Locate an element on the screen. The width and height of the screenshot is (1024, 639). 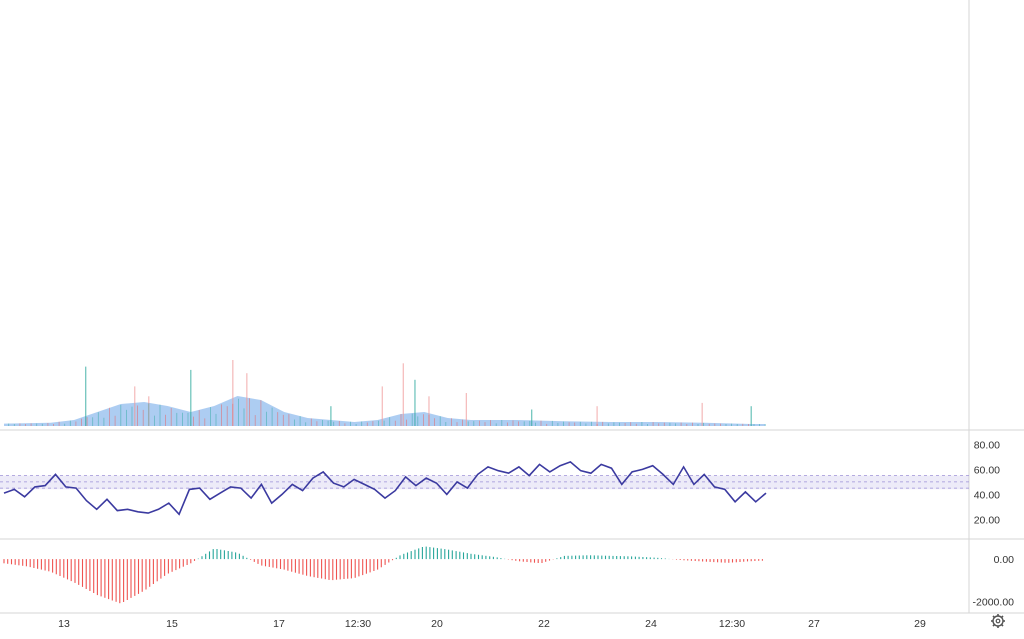
volume-ma-area is located at coordinates (385, 411).